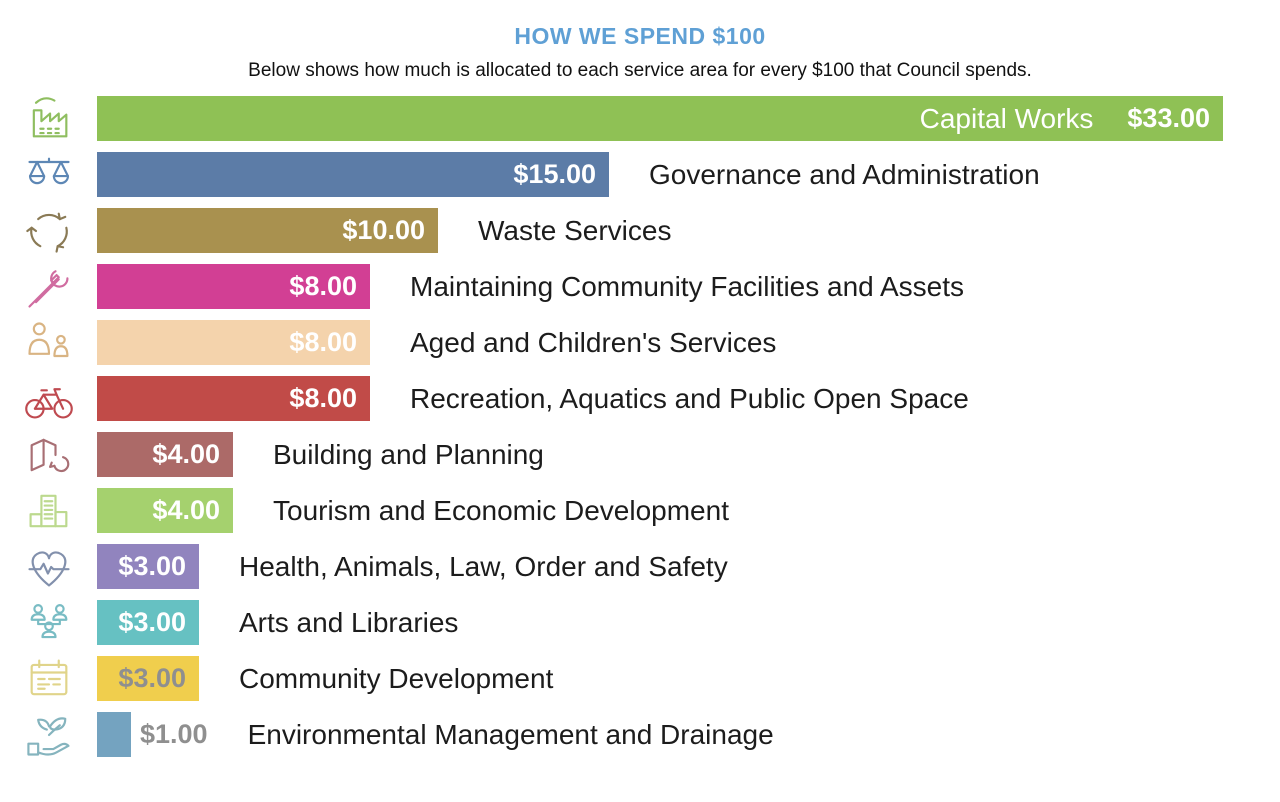  I want to click on factory-icon, so click(48, 118).